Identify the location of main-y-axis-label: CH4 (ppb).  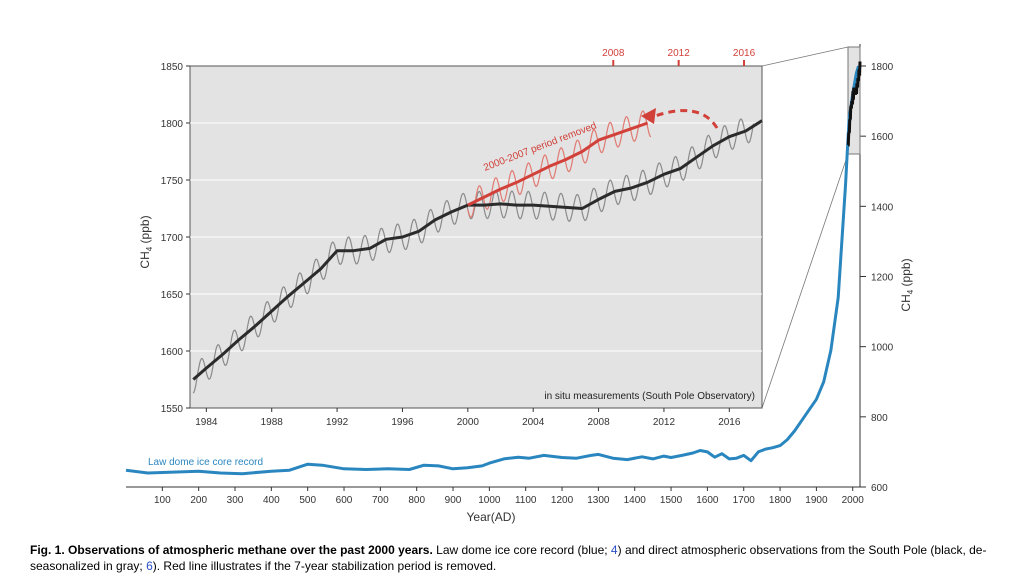
(907, 284).